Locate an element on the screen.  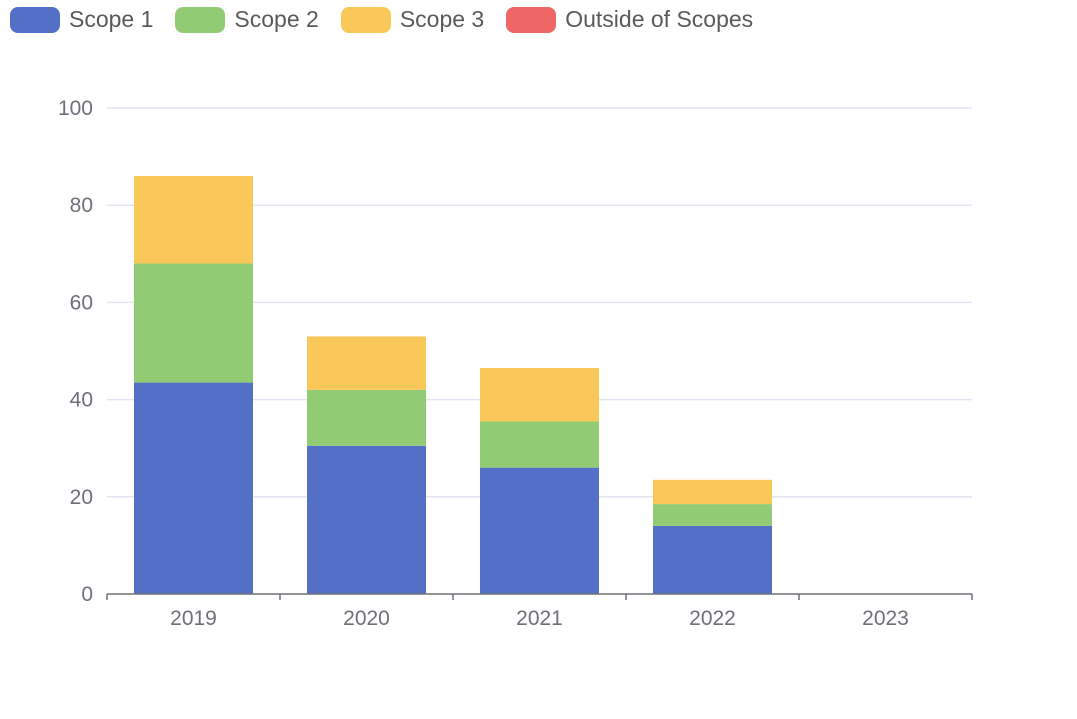
y-tick-label-20: 20 is located at coordinates (81, 497).